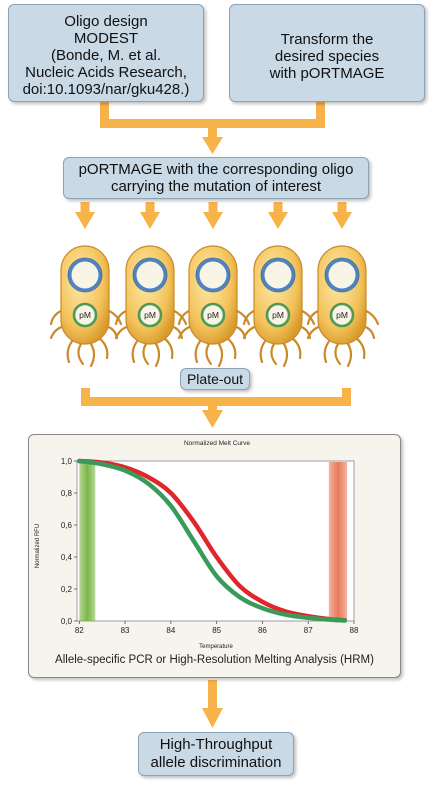 This screenshot has height=787, width=434. What do you see at coordinates (216, 169) in the screenshot?
I see `portmage-line: pORTMAGE with the corresponding oligo` at bounding box center [216, 169].